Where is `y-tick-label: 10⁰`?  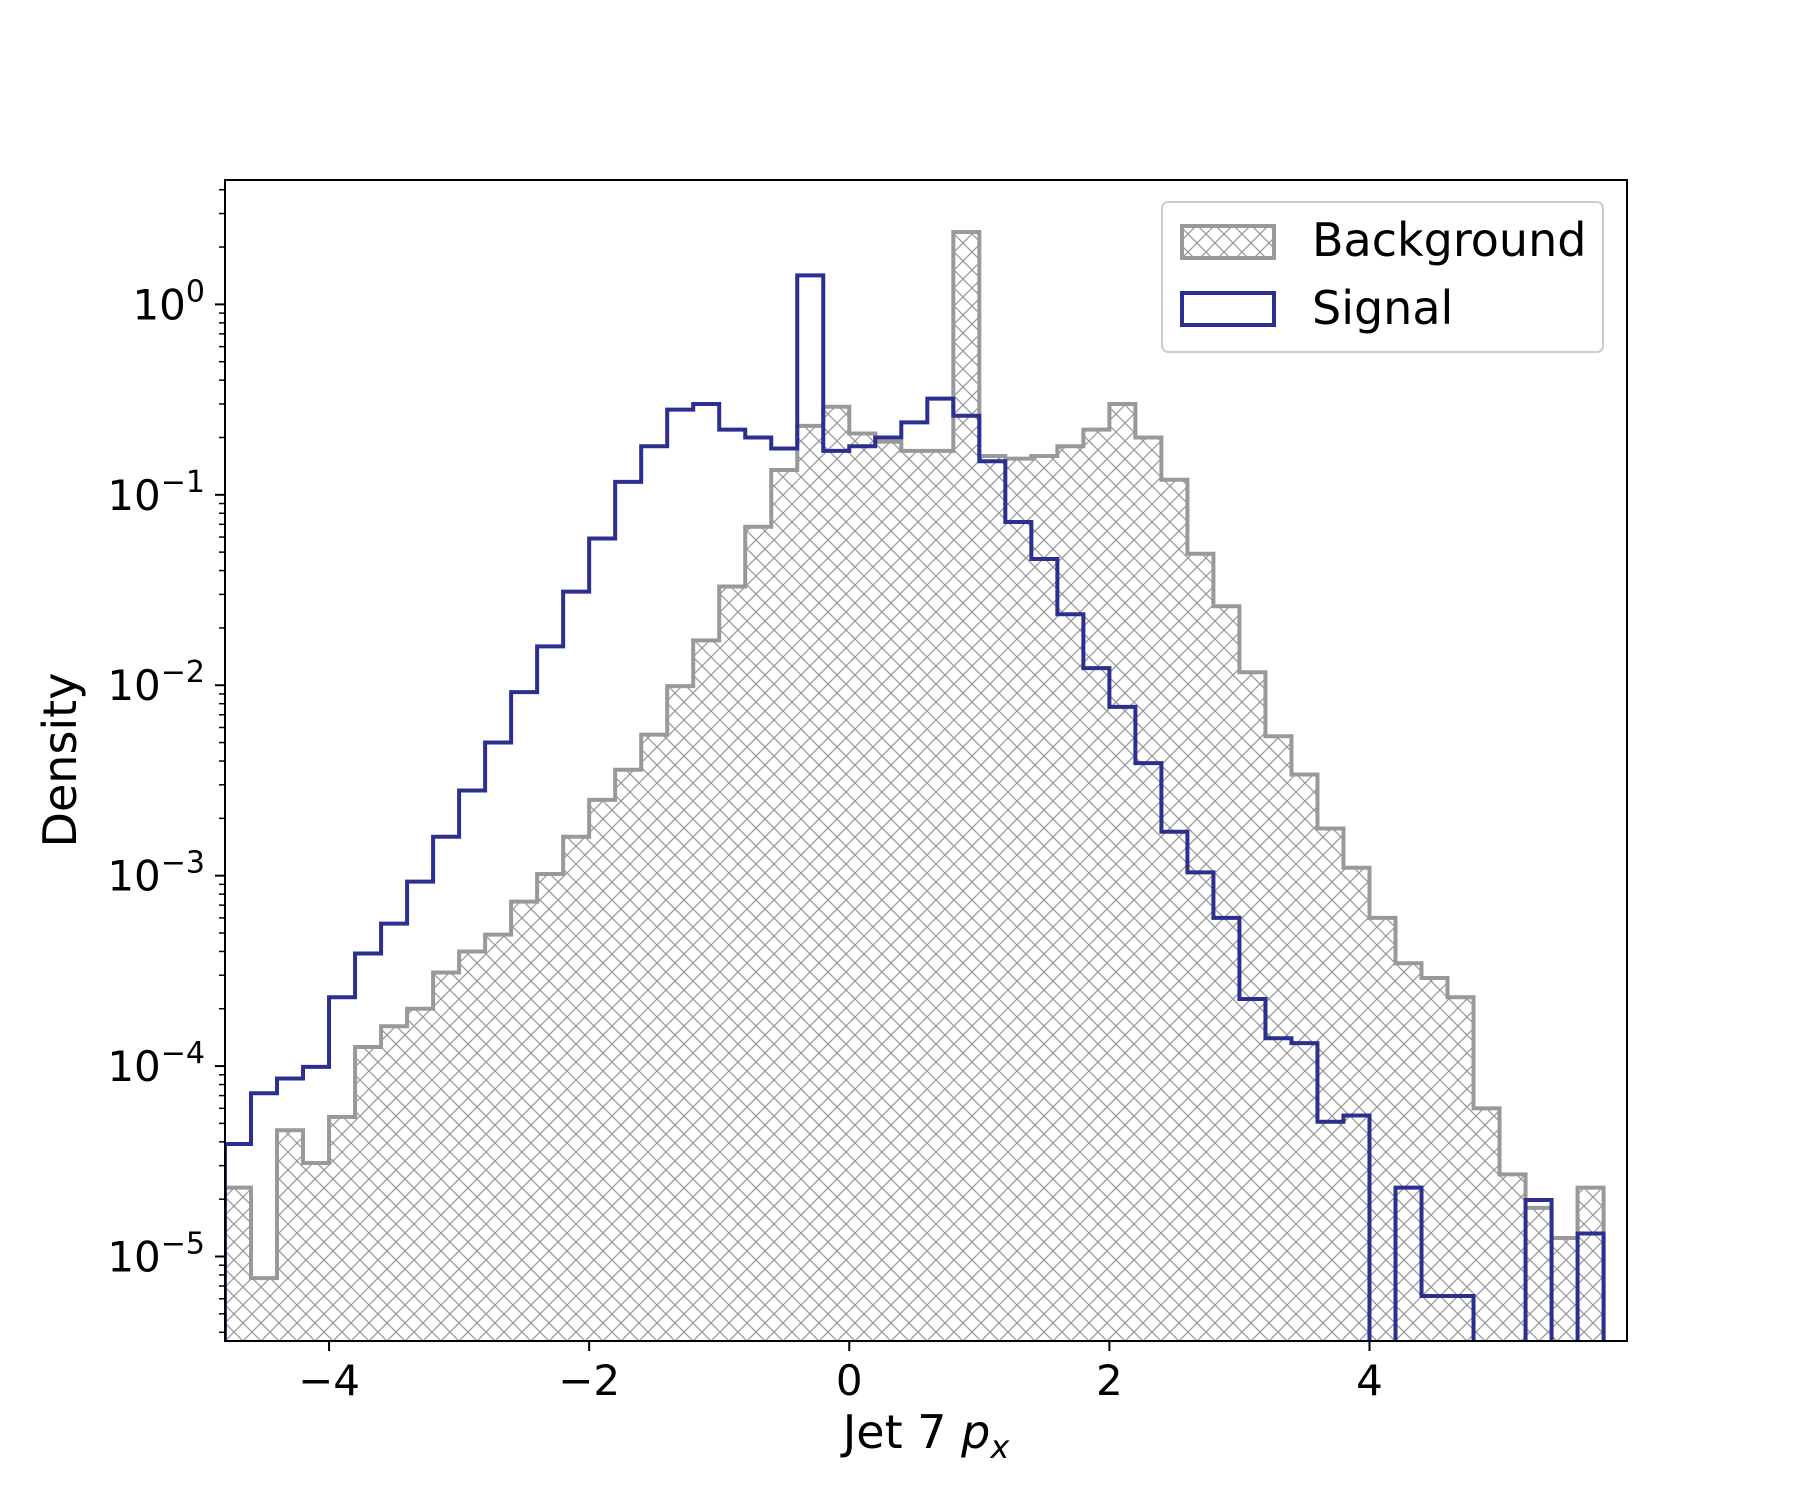 y-tick-label: 10⁰ is located at coordinates (168, 301).